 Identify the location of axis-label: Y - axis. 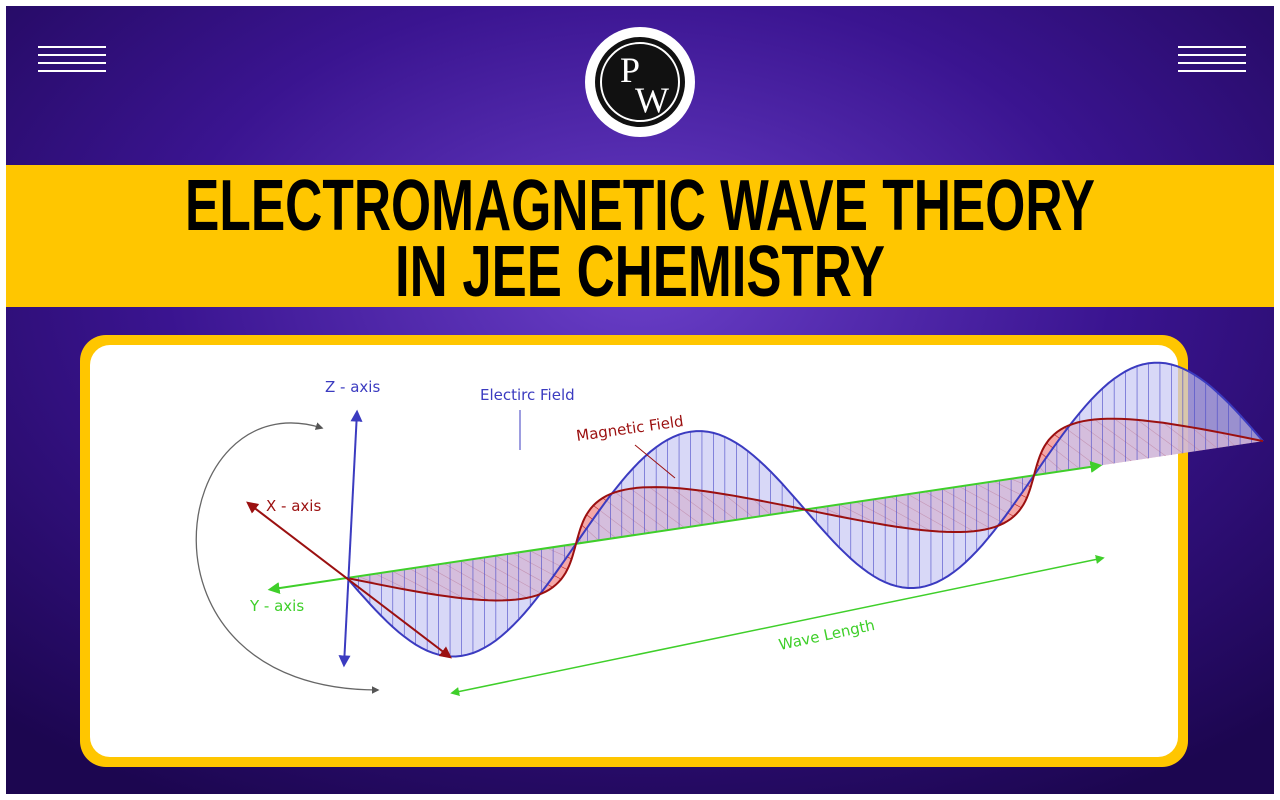
(276, 606).